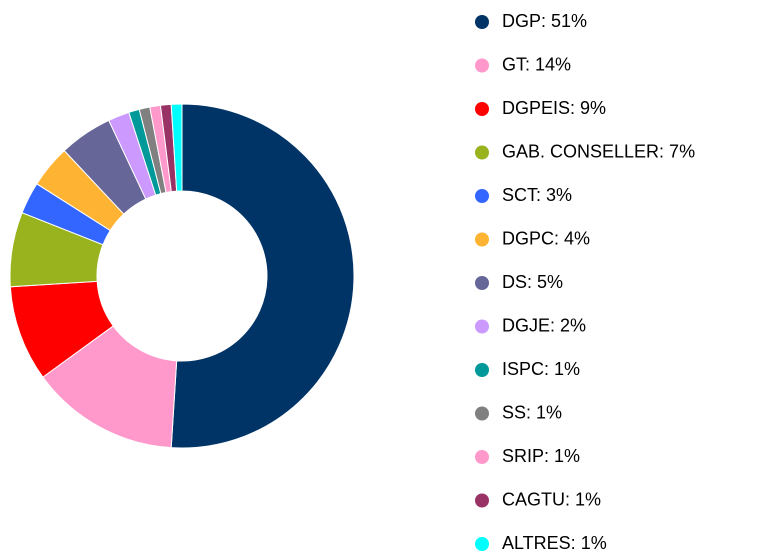 The width and height of the screenshot is (775, 553). What do you see at coordinates (541, 369) in the screenshot?
I see `legend-label: ISPC: 1%` at bounding box center [541, 369].